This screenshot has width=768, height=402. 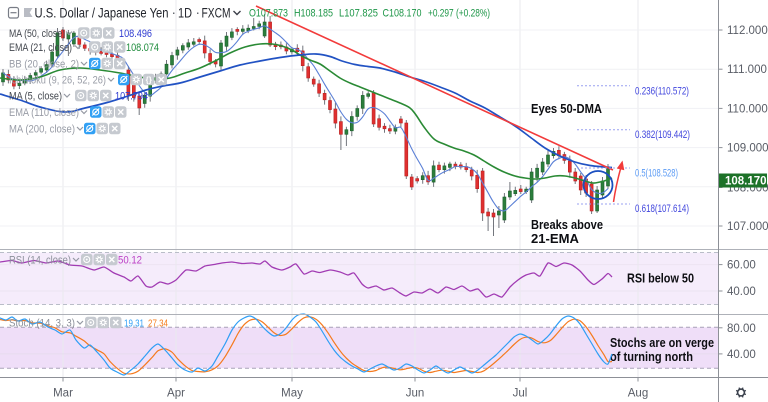 I want to click on svg-text: 19.31, so click(x=134, y=324).